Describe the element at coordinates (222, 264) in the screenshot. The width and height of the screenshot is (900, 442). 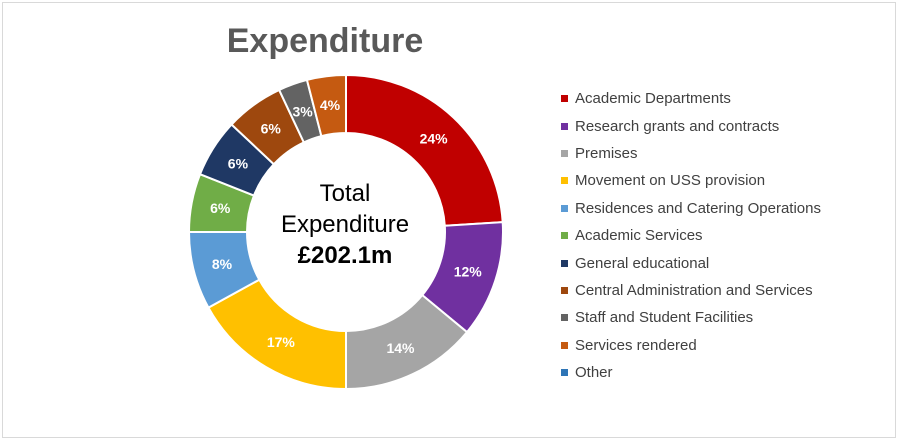
I see `data-label-4: 8%` at that location.